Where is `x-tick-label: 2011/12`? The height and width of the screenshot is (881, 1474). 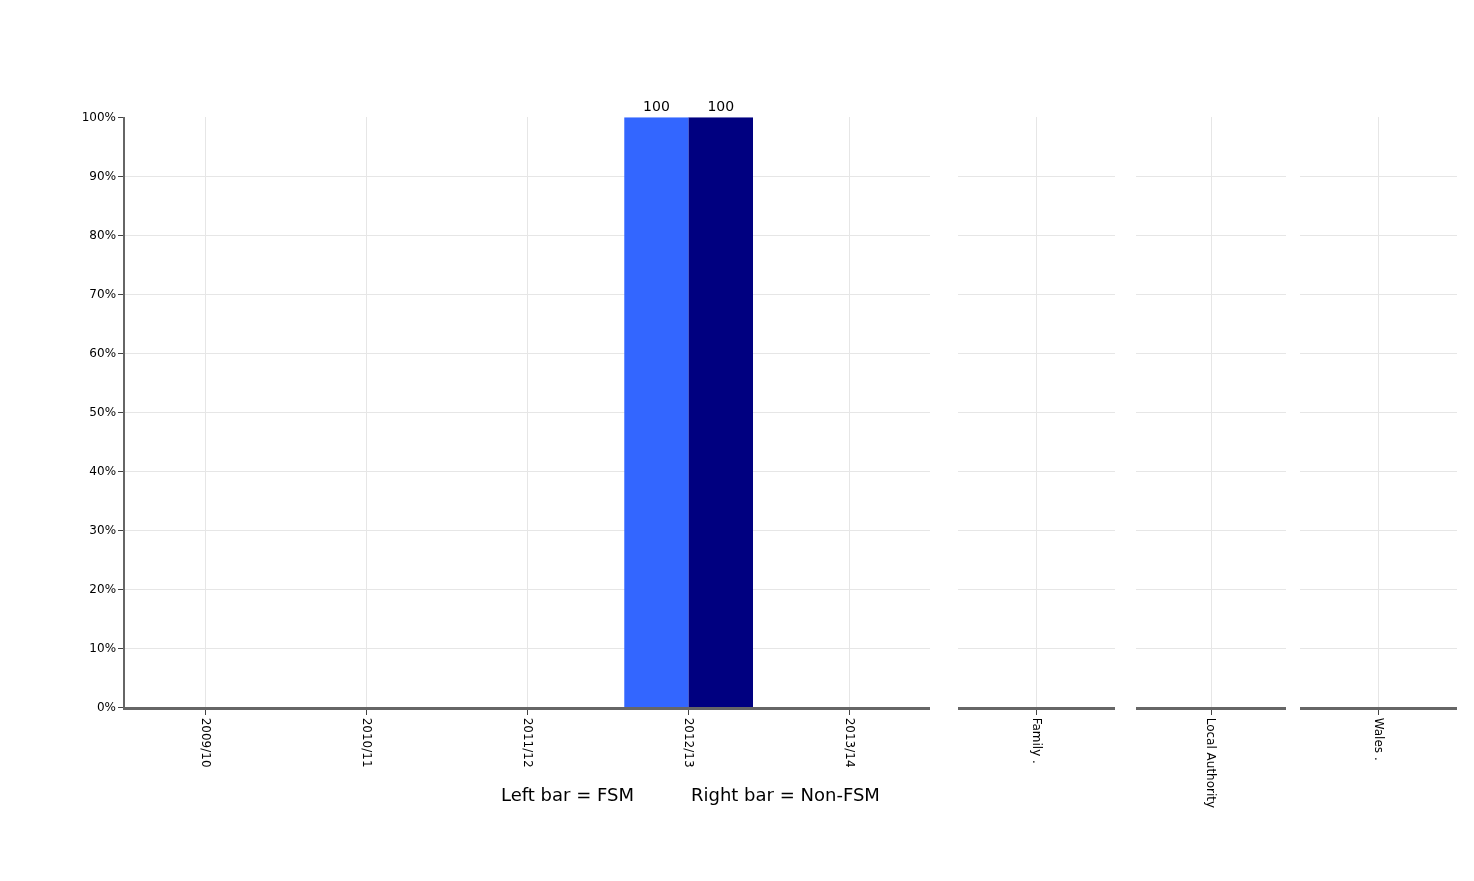 x-tick-label: 2011/12 is located at coordinates (527, 742).